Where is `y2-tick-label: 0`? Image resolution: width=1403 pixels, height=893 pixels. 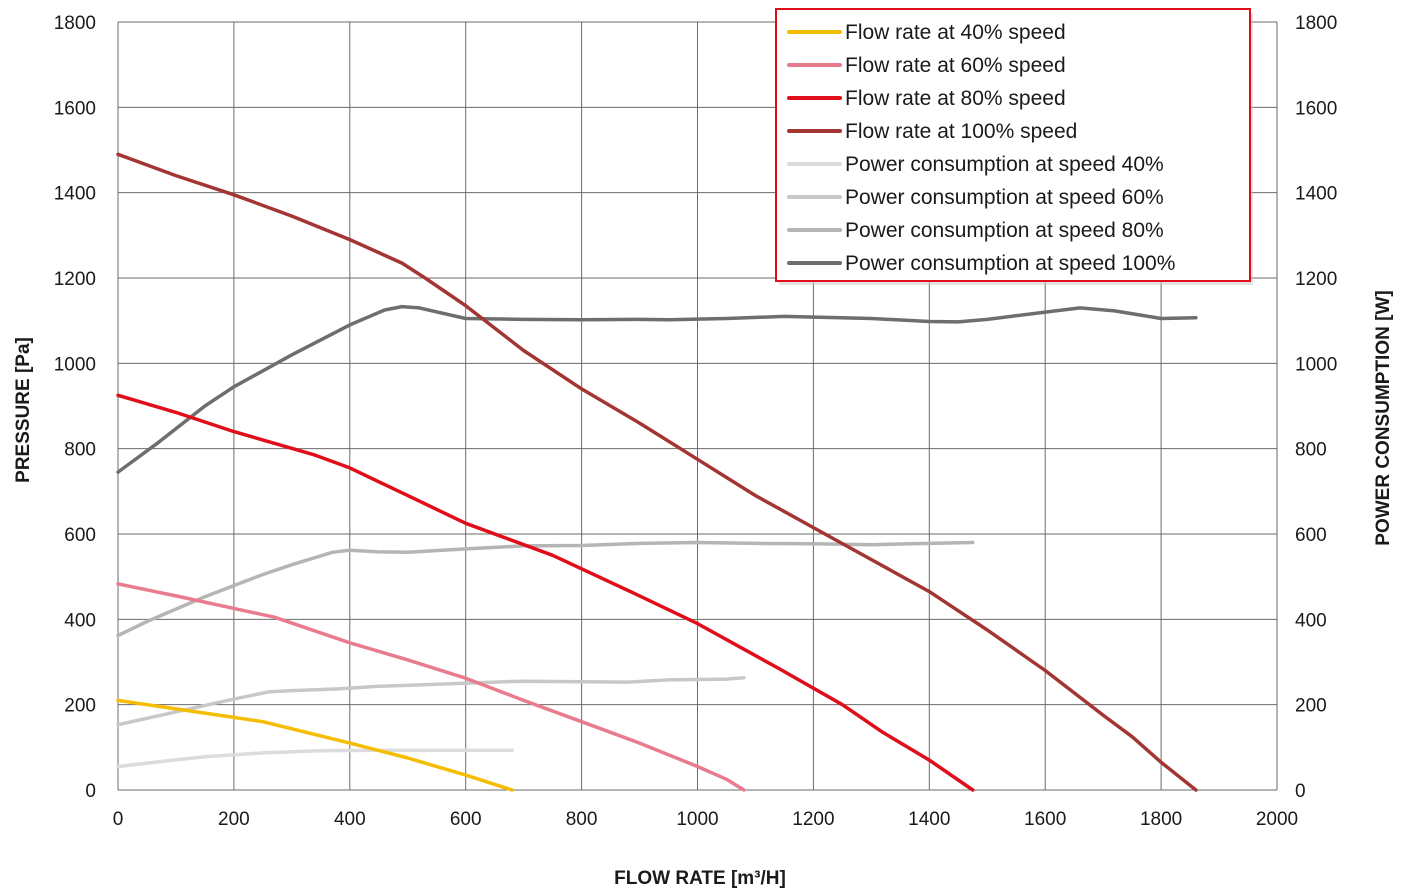 y2-tick-label: 0 is located at coordinates (1300, 791).